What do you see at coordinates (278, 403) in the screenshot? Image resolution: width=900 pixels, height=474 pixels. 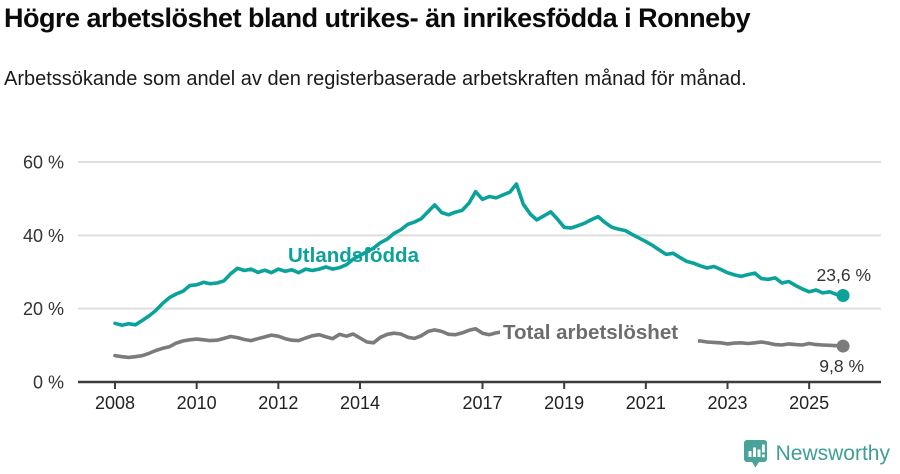 I see `x-tick-label: 2012` at bounding box center [278, 403].